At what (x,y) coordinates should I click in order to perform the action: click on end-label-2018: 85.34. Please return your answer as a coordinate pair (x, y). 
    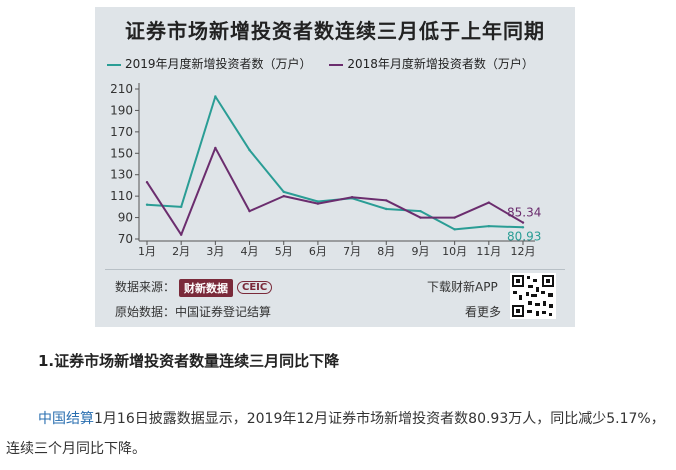
    Looking at the image, I should click on (524, 213).